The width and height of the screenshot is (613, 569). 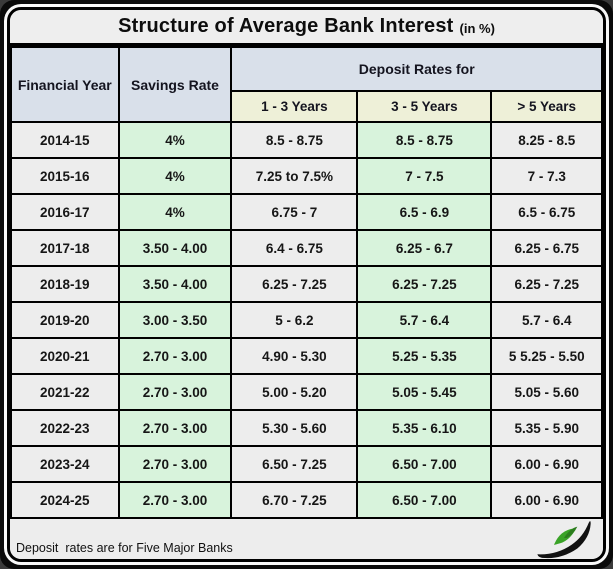 What do you see at coordinates (546, 356) in the screenshot?
I see `cell-deposit-gt-5-years: 5 5.25 - 5.50` at bounding box center [546, 356].